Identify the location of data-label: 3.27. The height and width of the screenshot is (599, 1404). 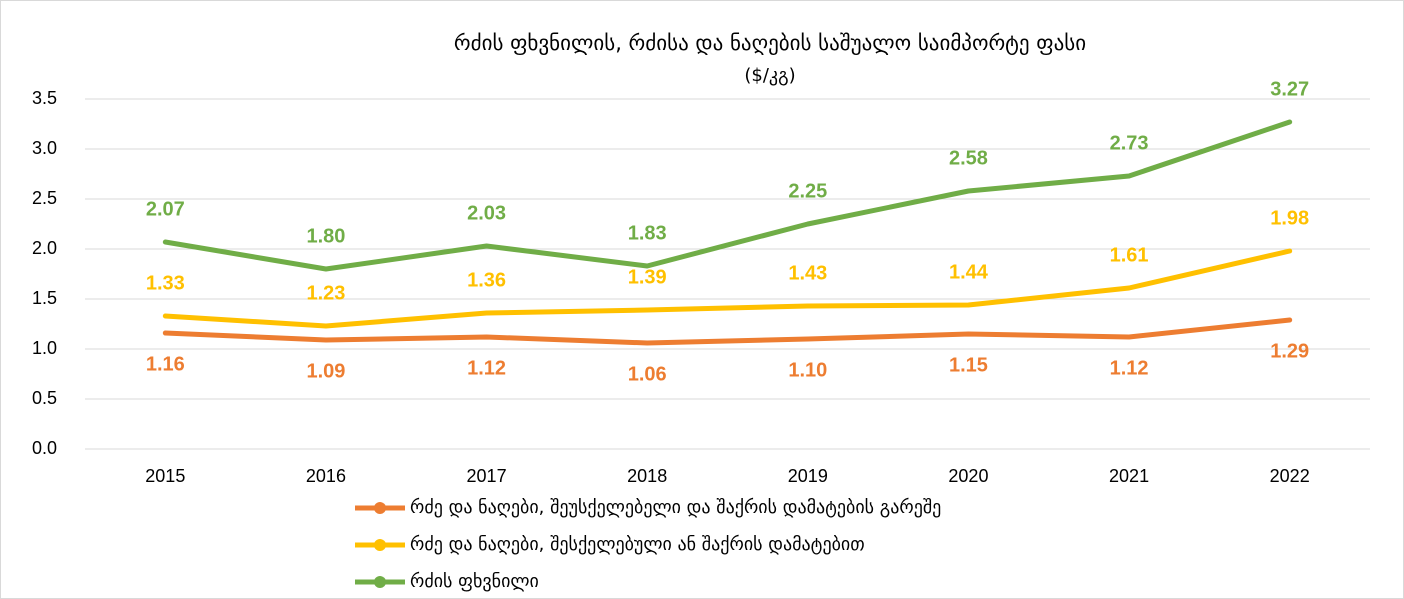
(1289, 89).